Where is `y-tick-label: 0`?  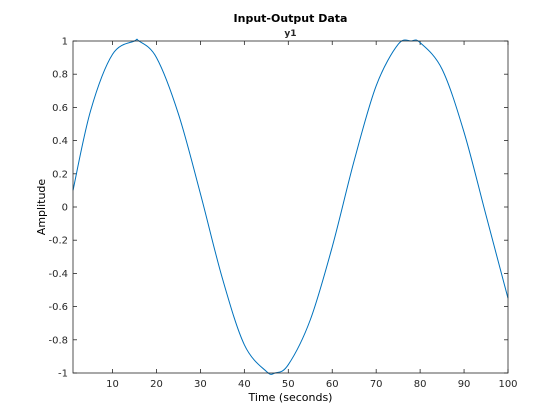
y-tick-label: 0 is located at coordinates (65, 208).